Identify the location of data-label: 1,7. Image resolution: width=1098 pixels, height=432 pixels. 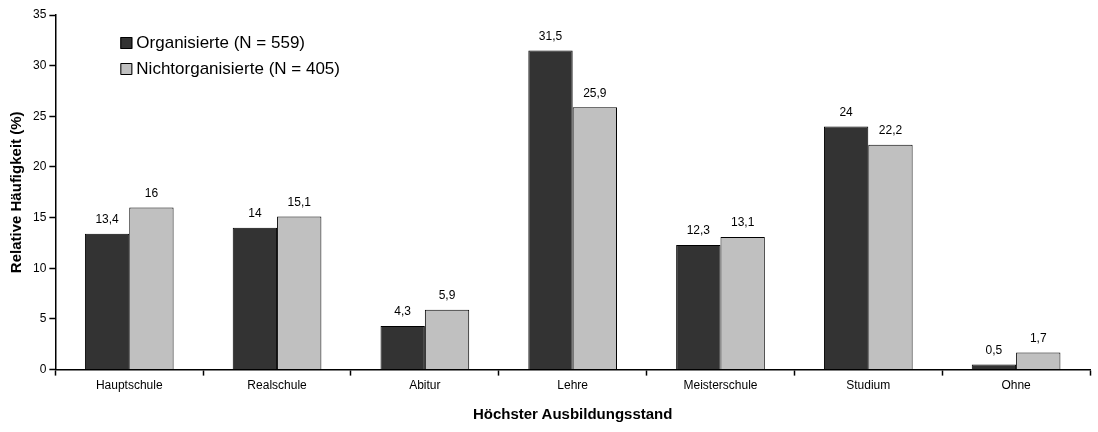
(1038, 337).